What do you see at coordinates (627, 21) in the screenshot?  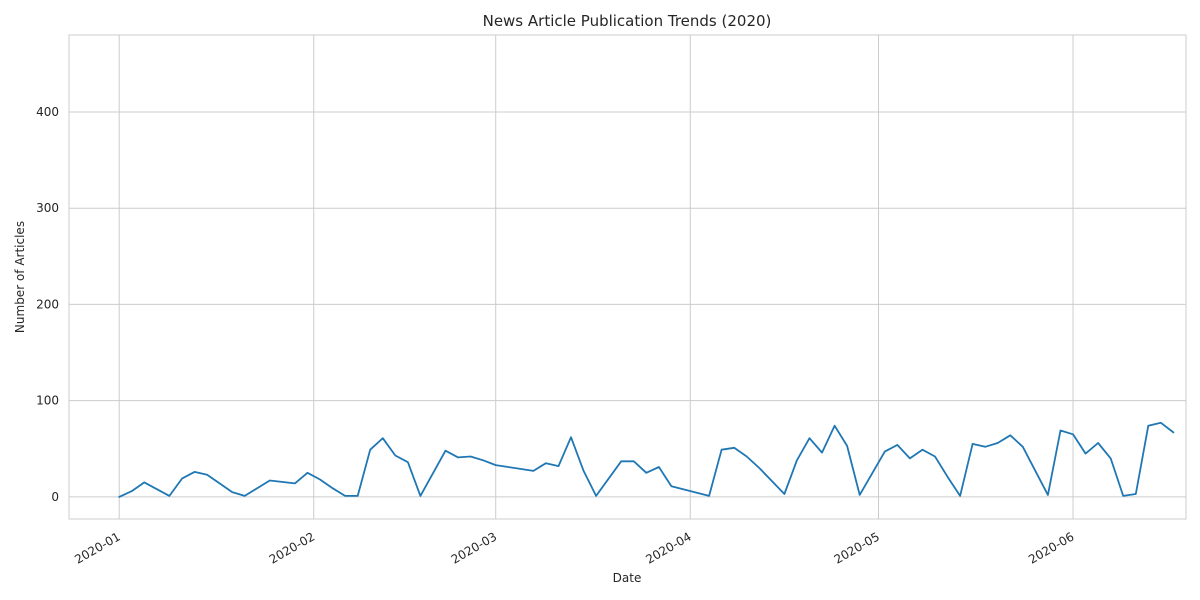 I see `chart-title: News Article Publication Trends (2020)` at bounding box center [627, 21].